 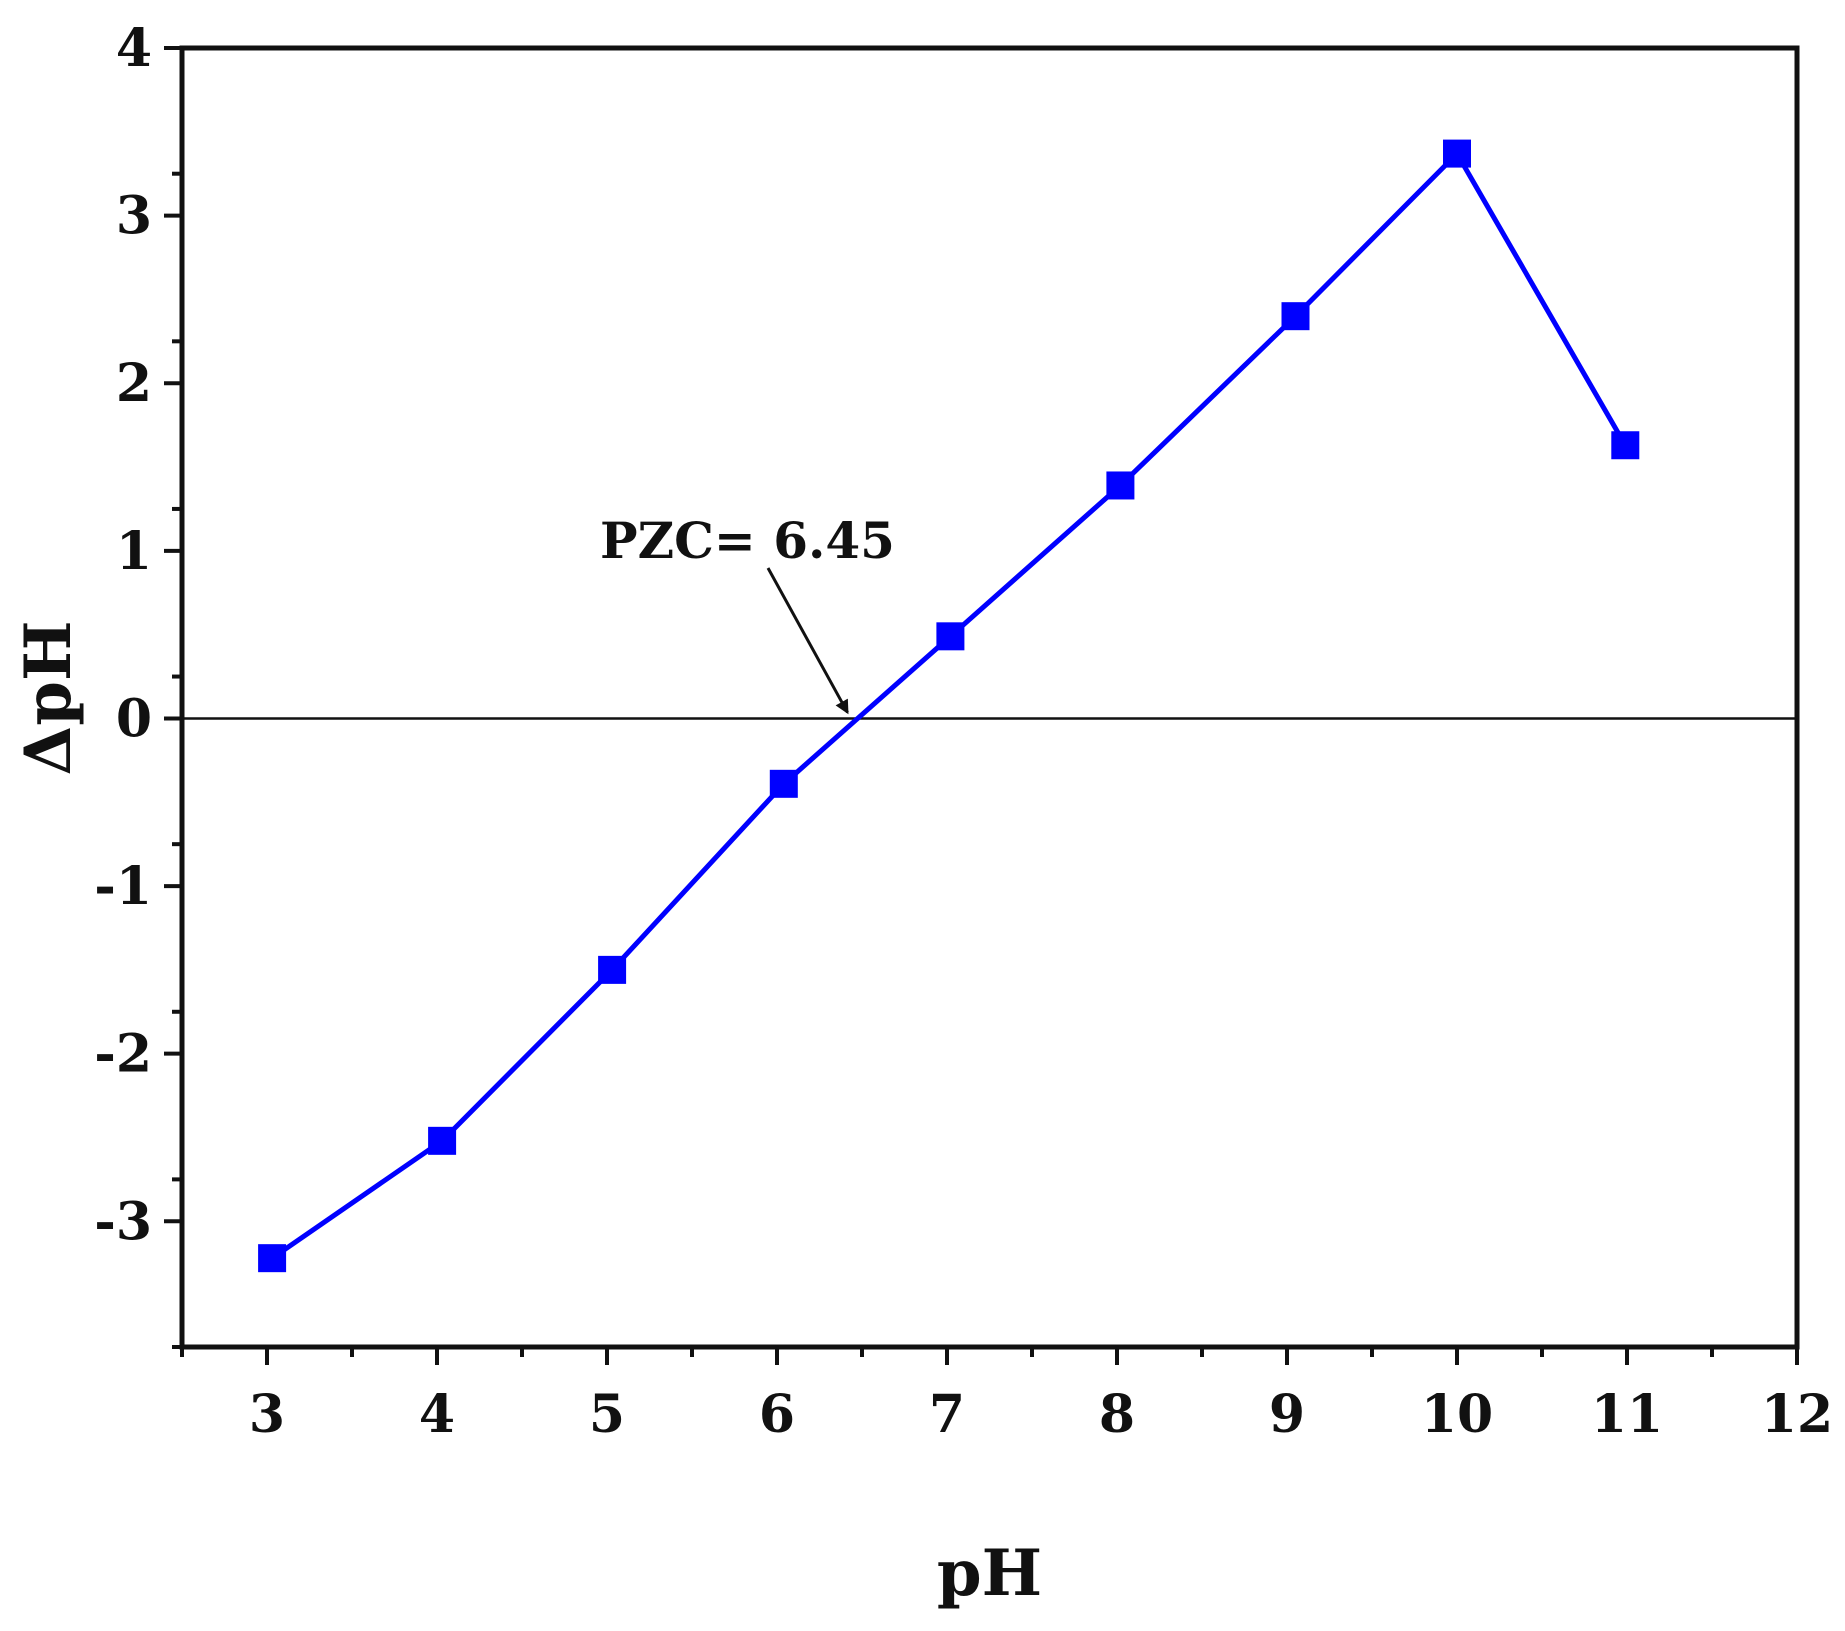 What do you see at coordinates (134, 48) in the screenshot?
I see `y-tick-label: 4` at bounding box center [134, 48].